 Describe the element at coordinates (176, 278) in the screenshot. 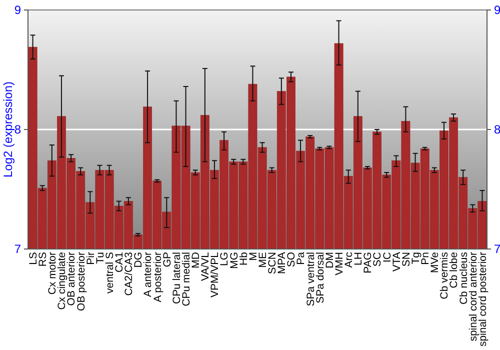

I see `x-tick-label: CPu lateral` at that location.